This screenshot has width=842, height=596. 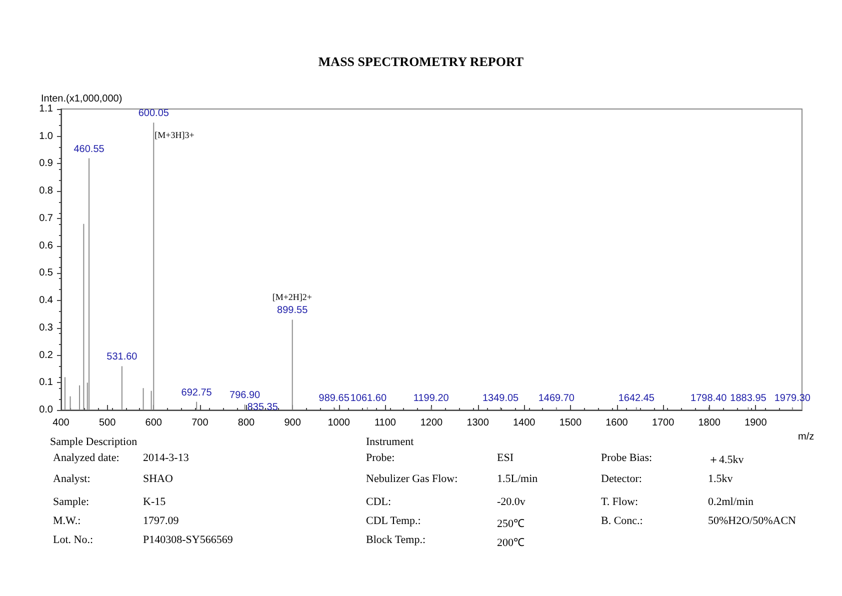 What do you see at coordinates (94, 442) in the screenshot?
I see `text: Sample Description` at bounding box center [94, 442].